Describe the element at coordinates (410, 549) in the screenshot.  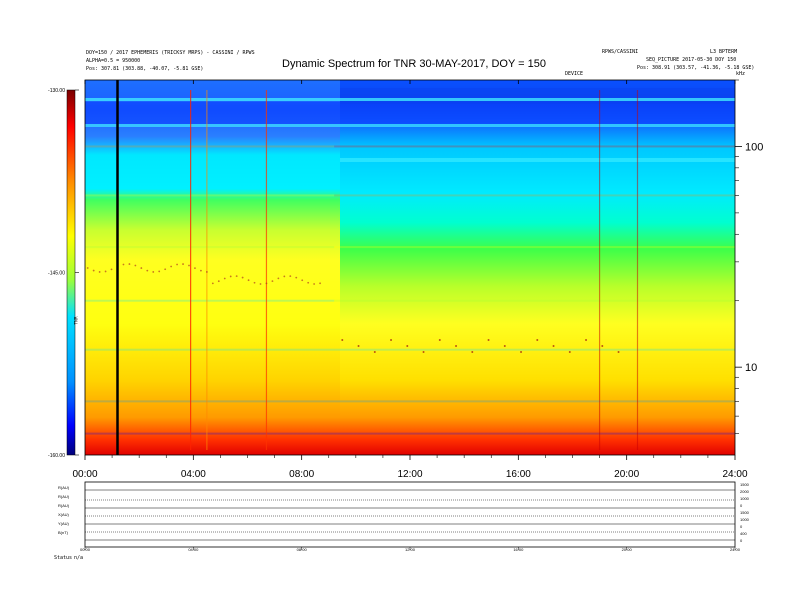
I see `lower-x-tick-label: 12:00` at that location.